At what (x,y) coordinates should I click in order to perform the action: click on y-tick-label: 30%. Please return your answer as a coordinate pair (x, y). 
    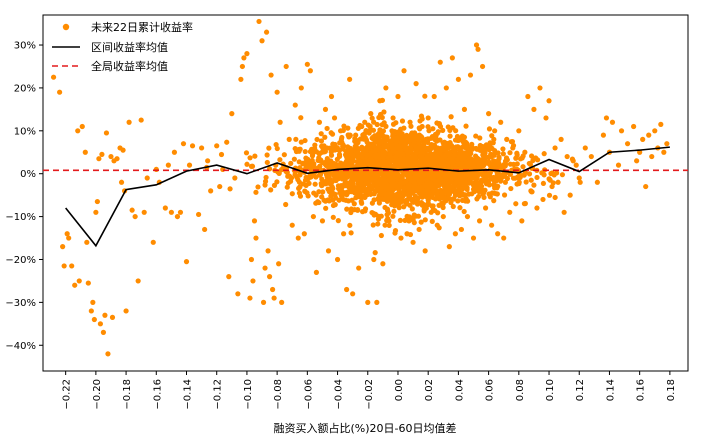
    Looking at the image, I should click on (25, 46).